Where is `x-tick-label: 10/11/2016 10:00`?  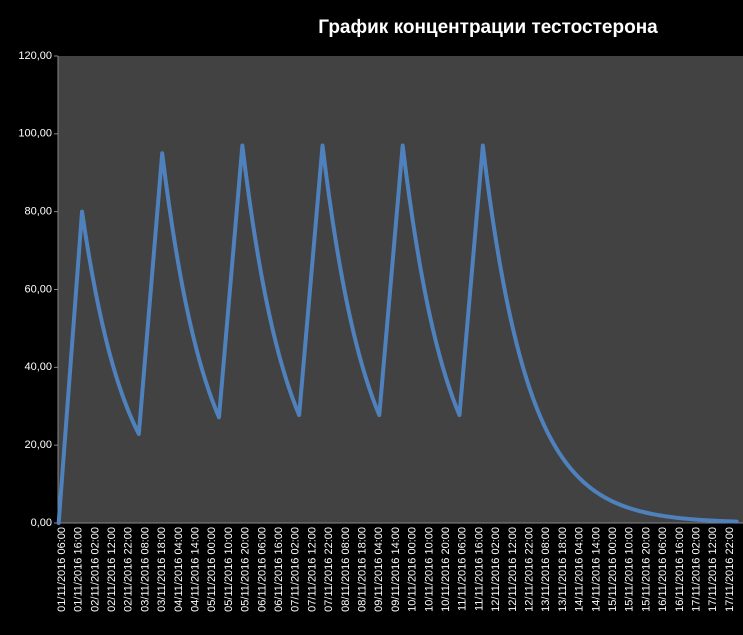 x-tick-label: 10/11/2016 10:00 is located at coordinates (429, 569).